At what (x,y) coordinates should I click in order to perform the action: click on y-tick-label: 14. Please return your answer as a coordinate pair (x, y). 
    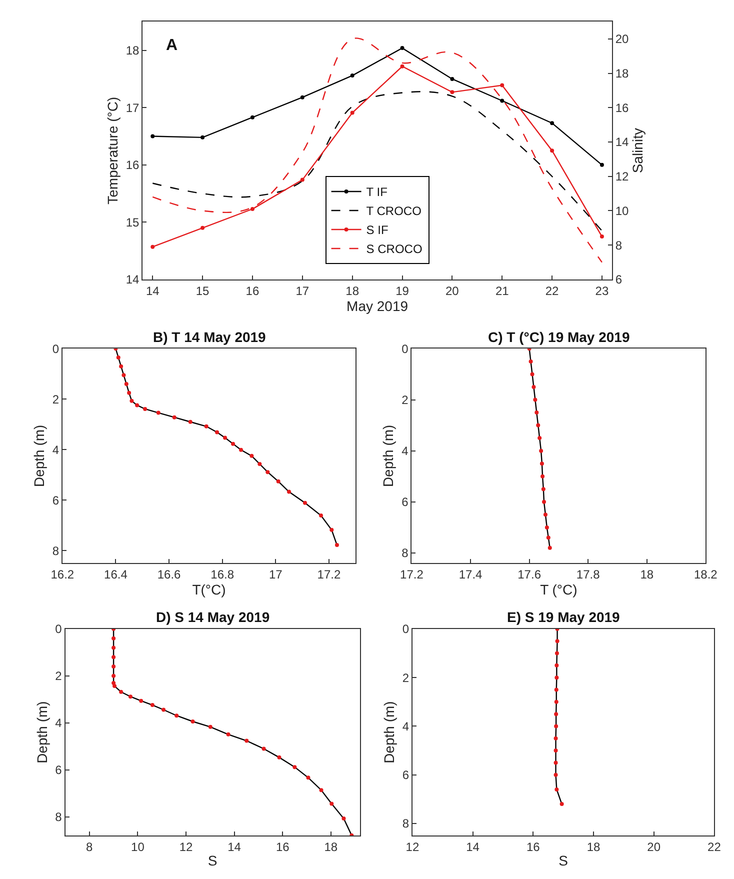
    Looking at the image, I should click on (133, 279).